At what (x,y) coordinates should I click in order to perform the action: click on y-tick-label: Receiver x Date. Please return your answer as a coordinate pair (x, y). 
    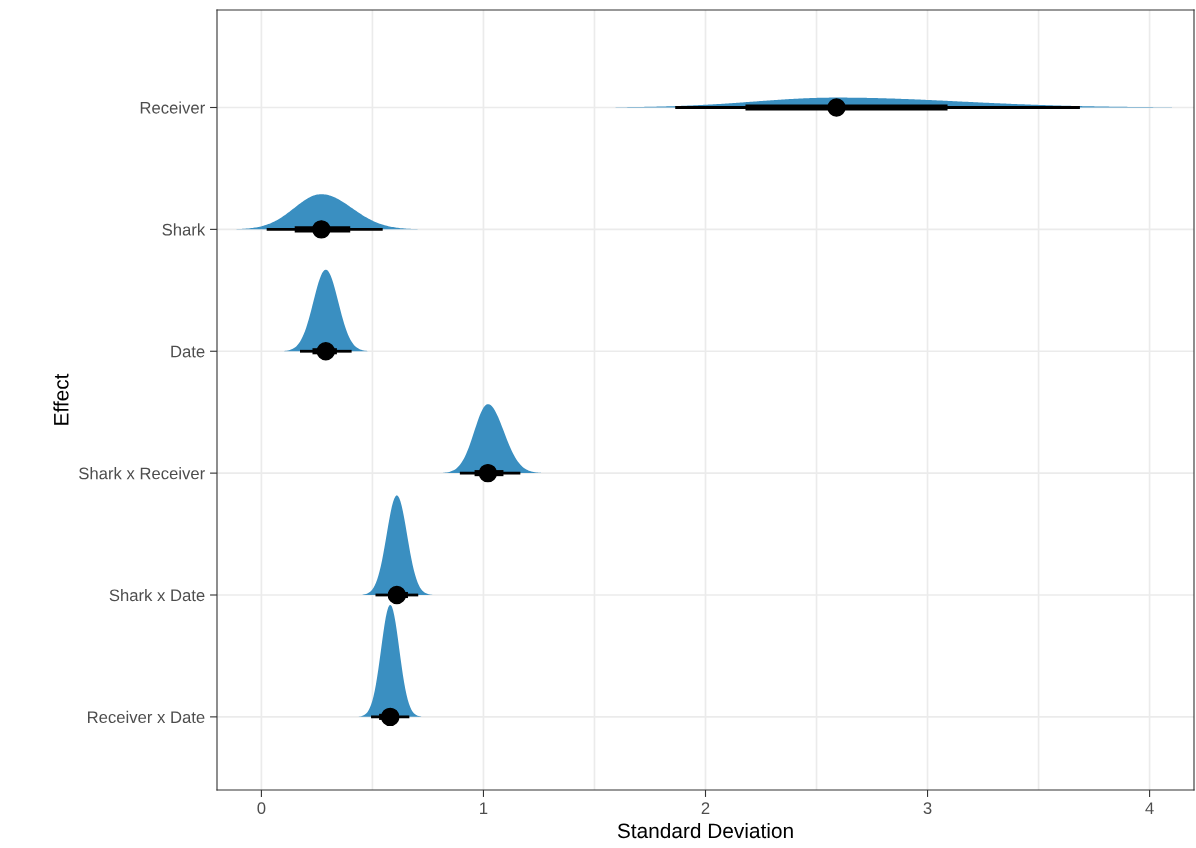
    Looking at the image, I should click on (146, 717).